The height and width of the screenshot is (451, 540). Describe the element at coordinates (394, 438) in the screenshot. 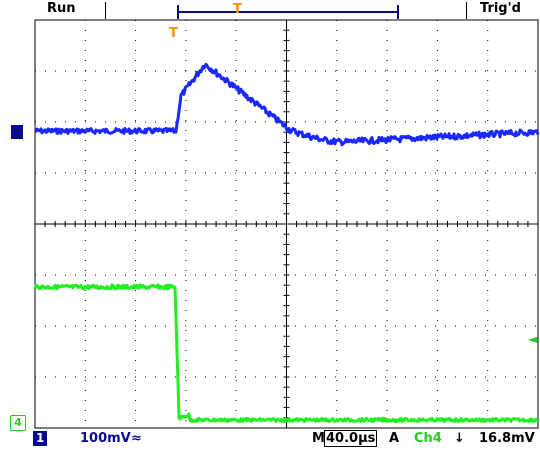

I see `trigger-mode: A` at that location.